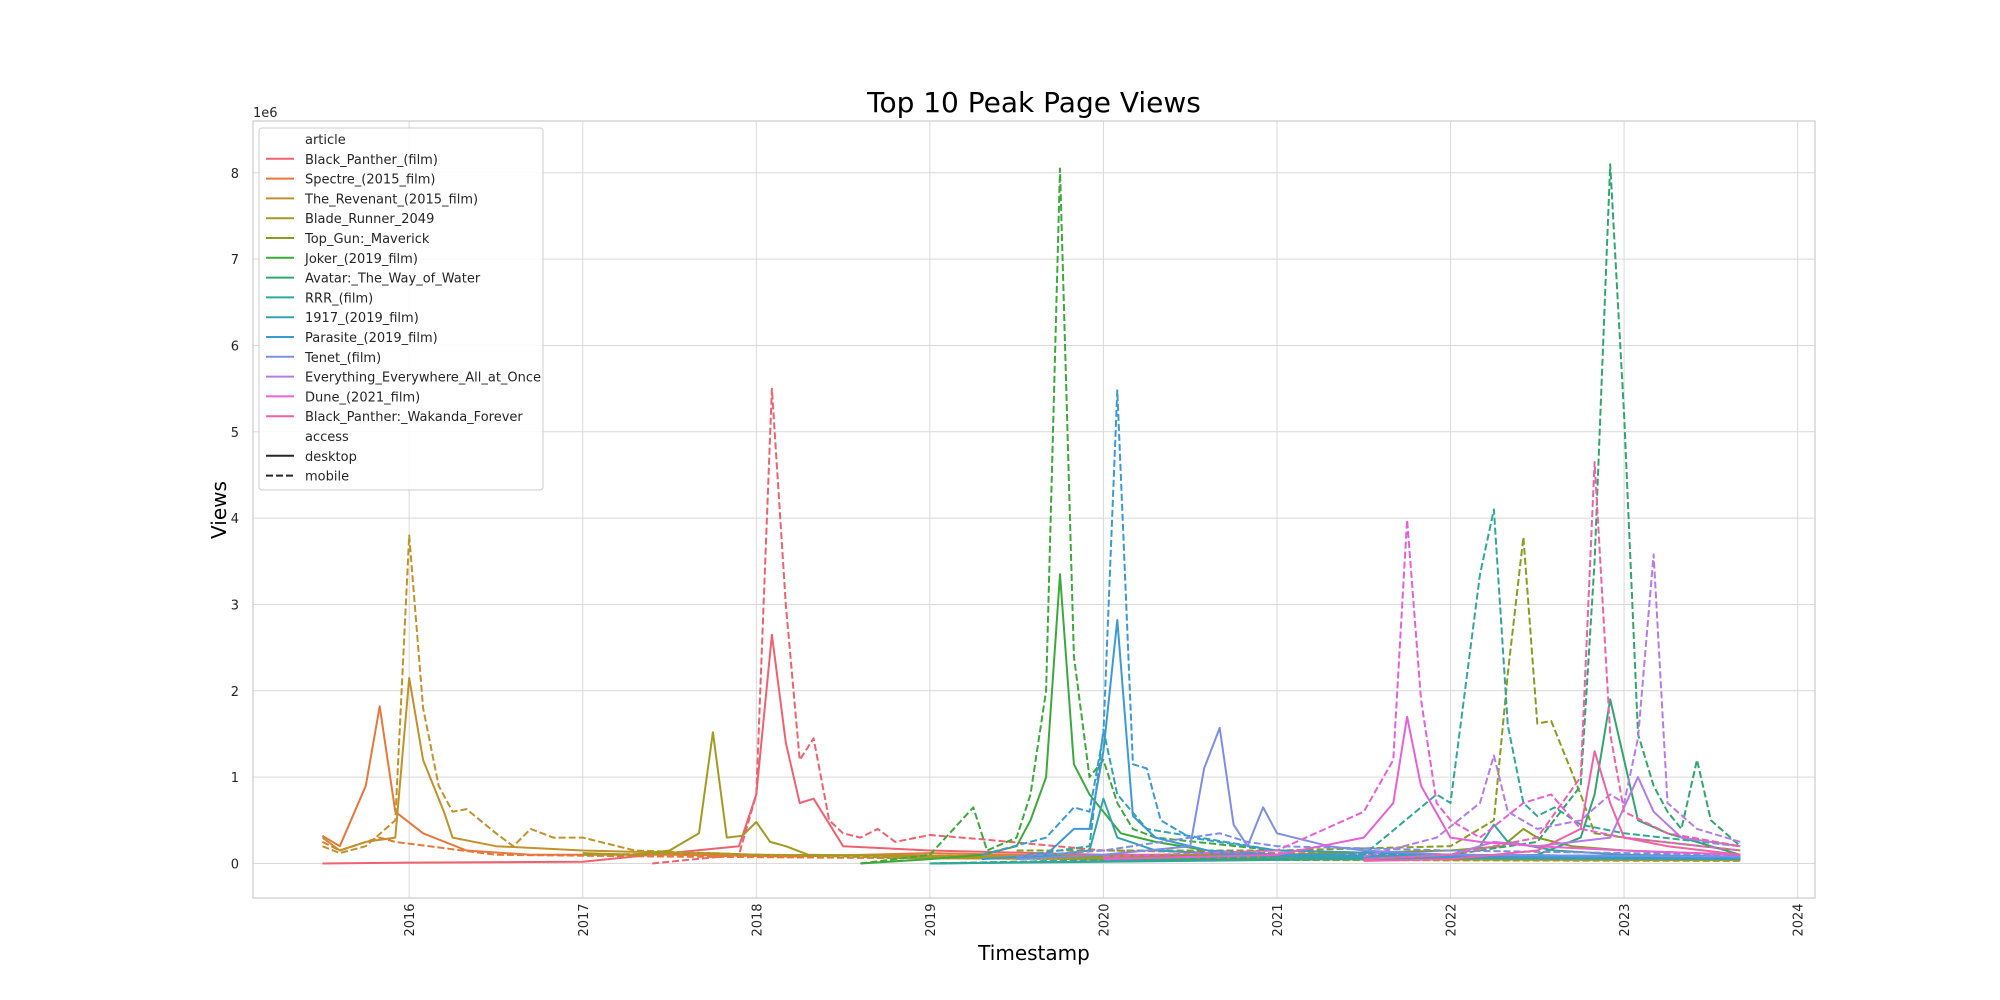  I want to click on legend-entry: Blade_Runner_2049, so click(369, 219).